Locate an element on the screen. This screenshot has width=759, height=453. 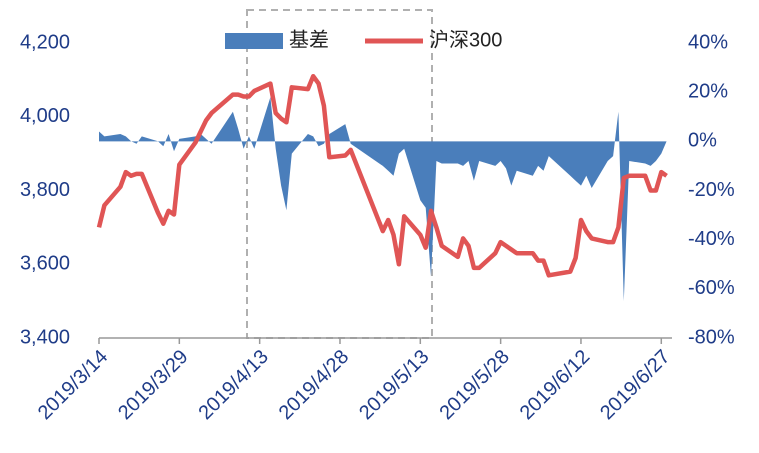
x-tick-label: 2019/5/13 is located at coordinates (394, 385).